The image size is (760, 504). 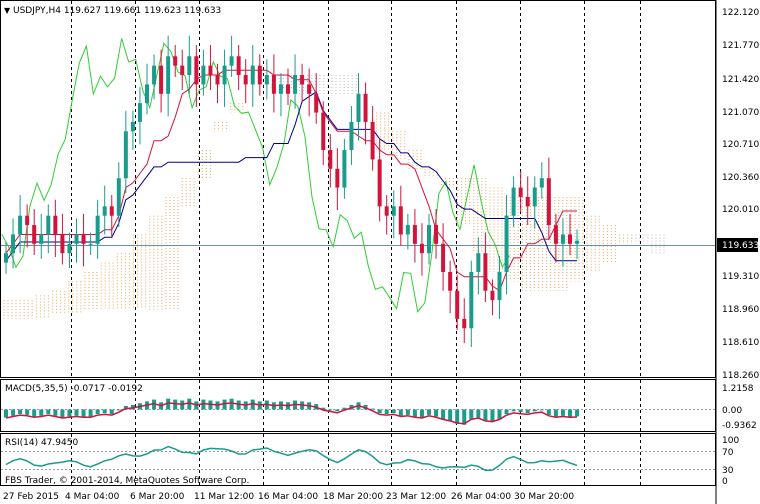 What do you see at coordinates (740, 310) in the screenshot?
I see `price-level-8: 118.960` at bounding box center [740, 310].